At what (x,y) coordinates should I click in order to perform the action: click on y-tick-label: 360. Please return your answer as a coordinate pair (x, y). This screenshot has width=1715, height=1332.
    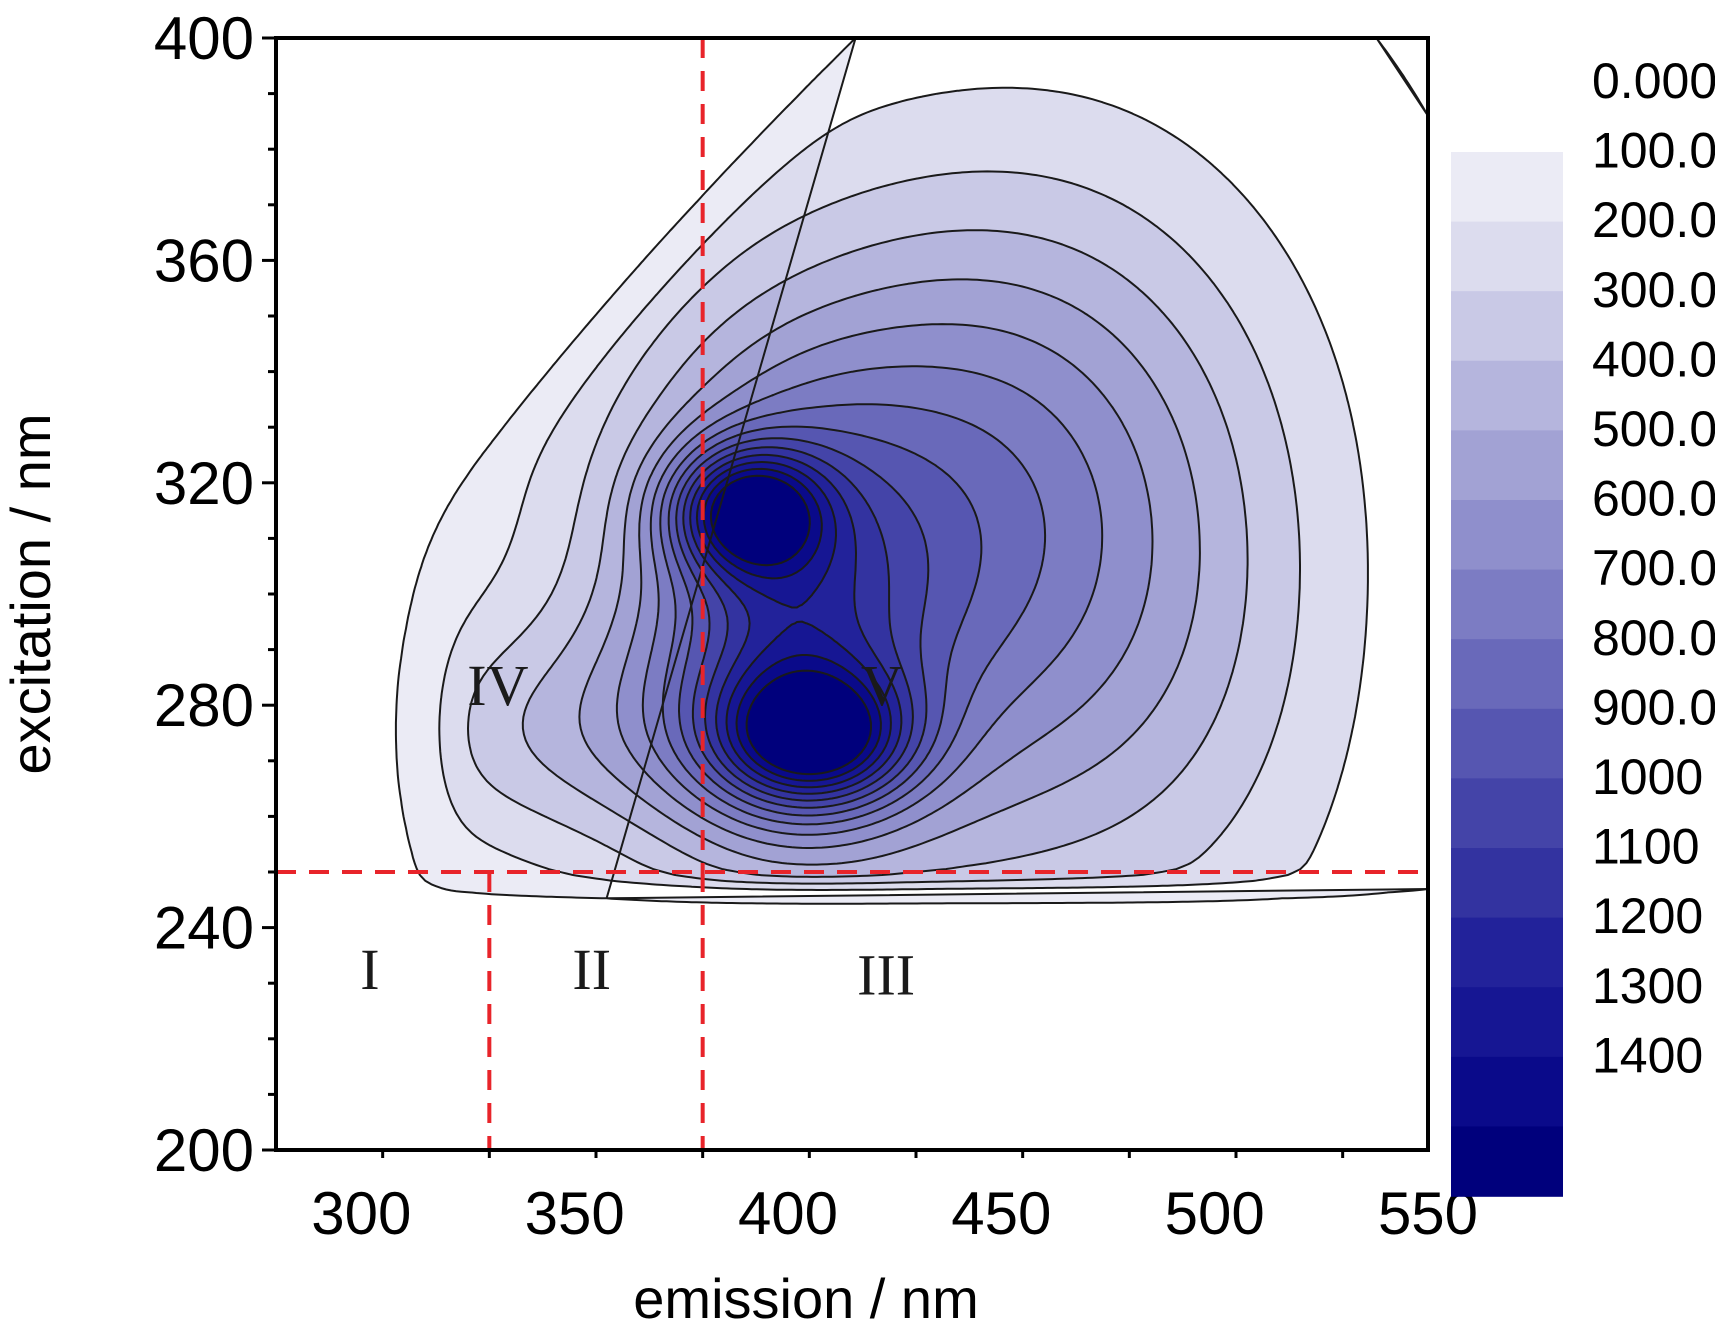
    Looking at the image, I should click on (204, 260).